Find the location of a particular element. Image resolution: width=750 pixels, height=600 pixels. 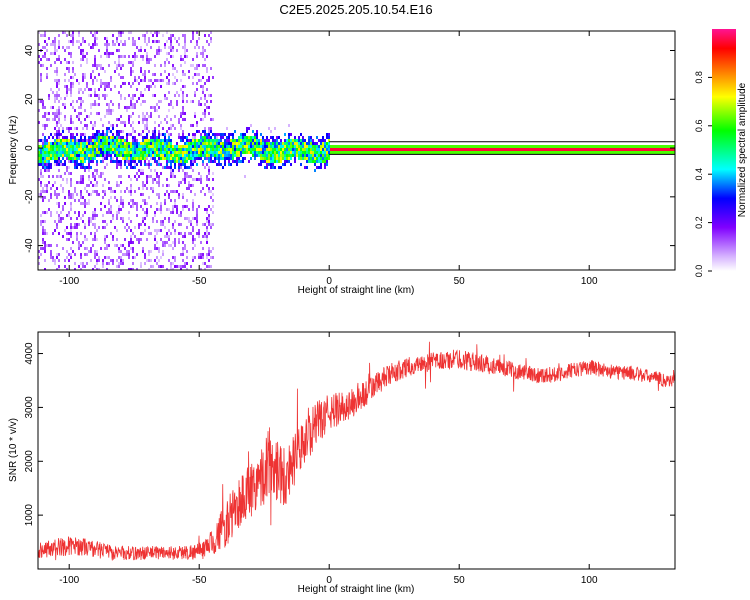

colorbar-tick-label: 0.6 is located at coordinates (699, 126).